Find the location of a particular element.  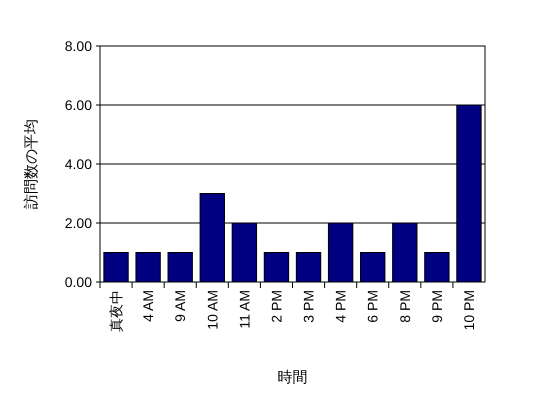

y-tick-label: 4.00 is located at coordinates (78, 164).